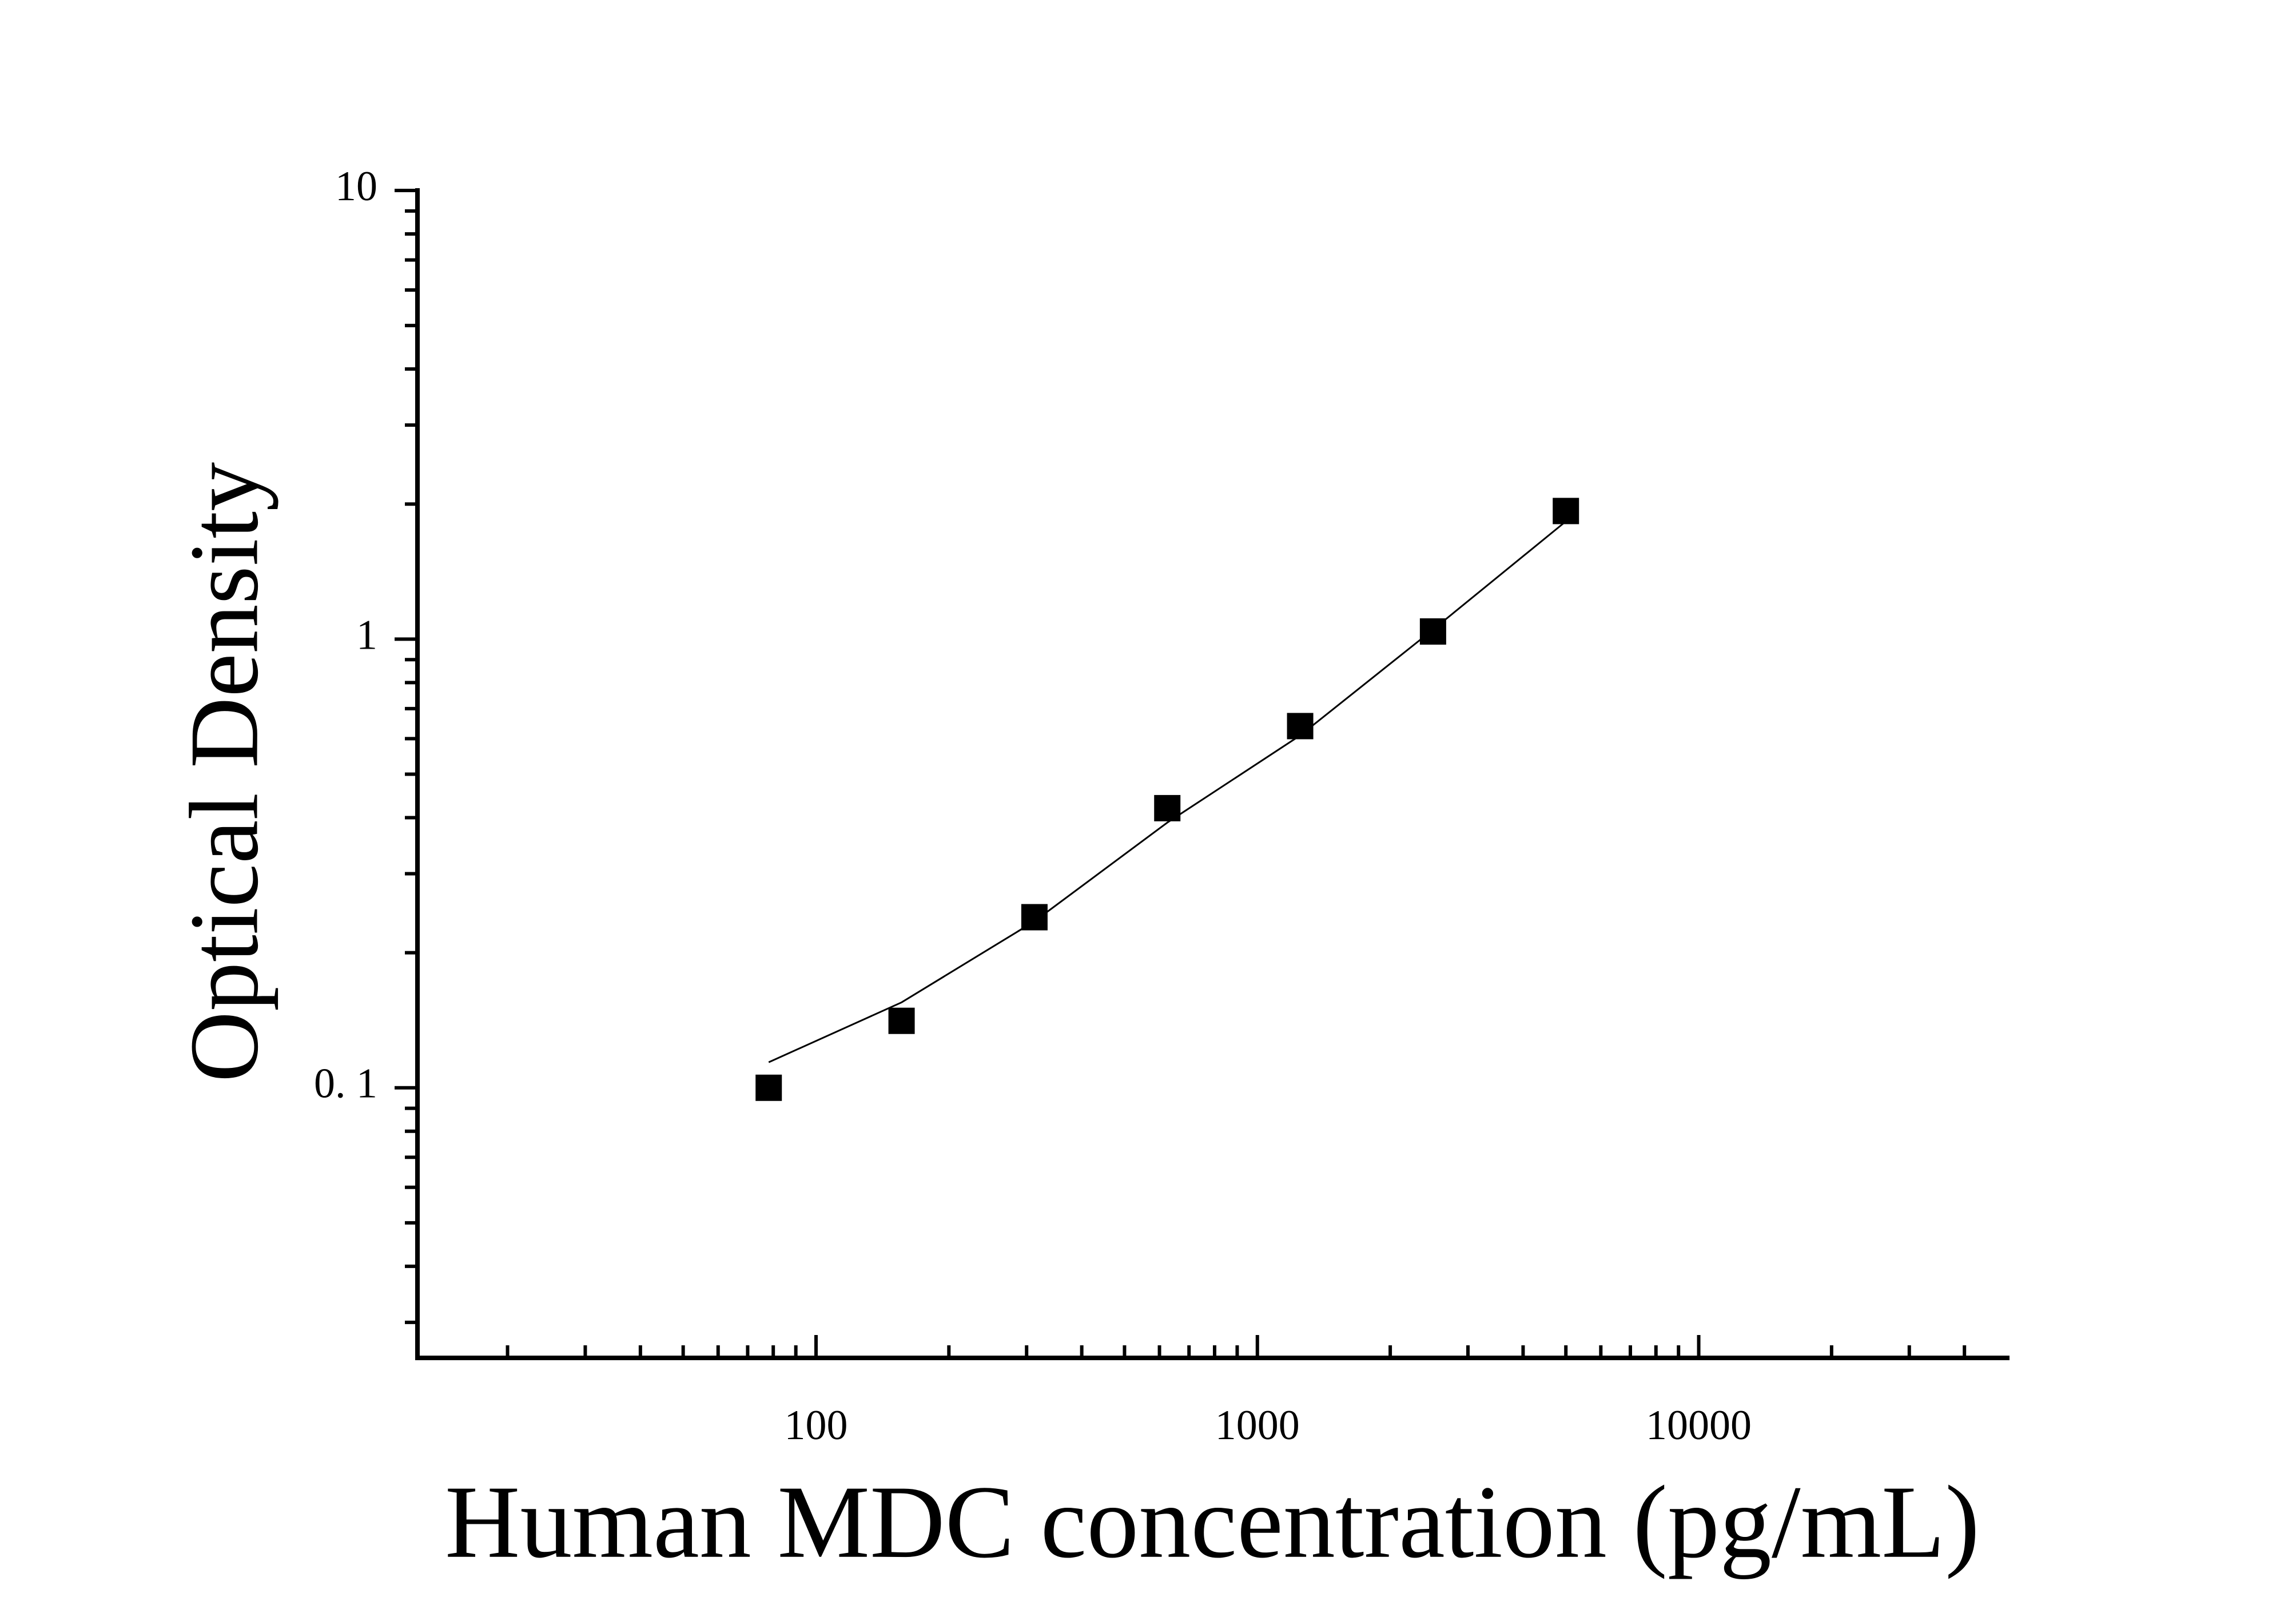  What do you see at coordinates (356, 186) in the screenshot?
I see `y-tick-label: 10` at bounding box center [356, 186].